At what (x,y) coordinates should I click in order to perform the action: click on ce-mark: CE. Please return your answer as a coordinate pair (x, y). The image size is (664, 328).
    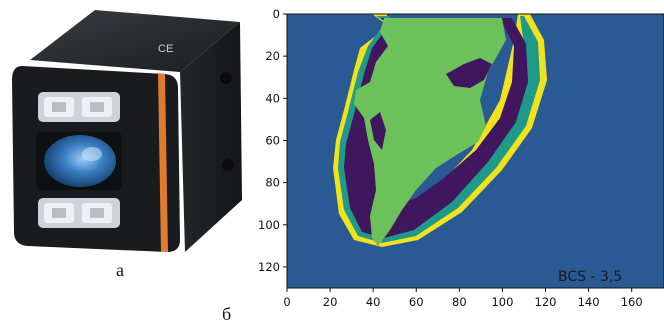
    Looking at the image, I should click on (165, 49).